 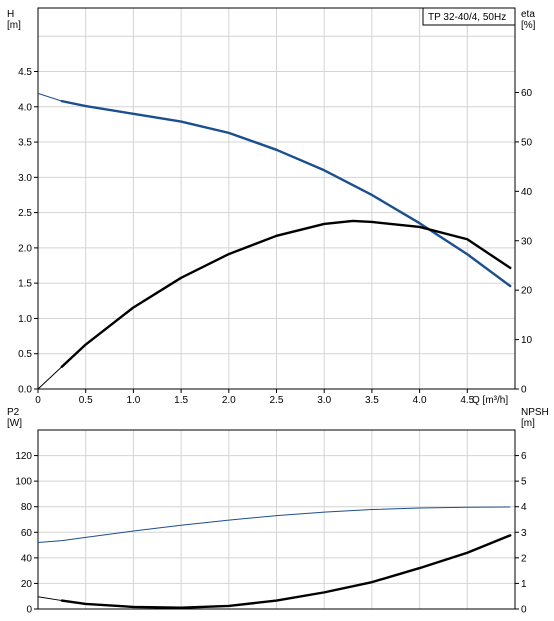 What do you see at coordinates (255, 397) in the screenshot?
I see `x-axis-ticks: 0 0.5 1.0 1.5 2.0 2.5 3.0 3.5 4.0 4.5` at bounding box center [255, 397].